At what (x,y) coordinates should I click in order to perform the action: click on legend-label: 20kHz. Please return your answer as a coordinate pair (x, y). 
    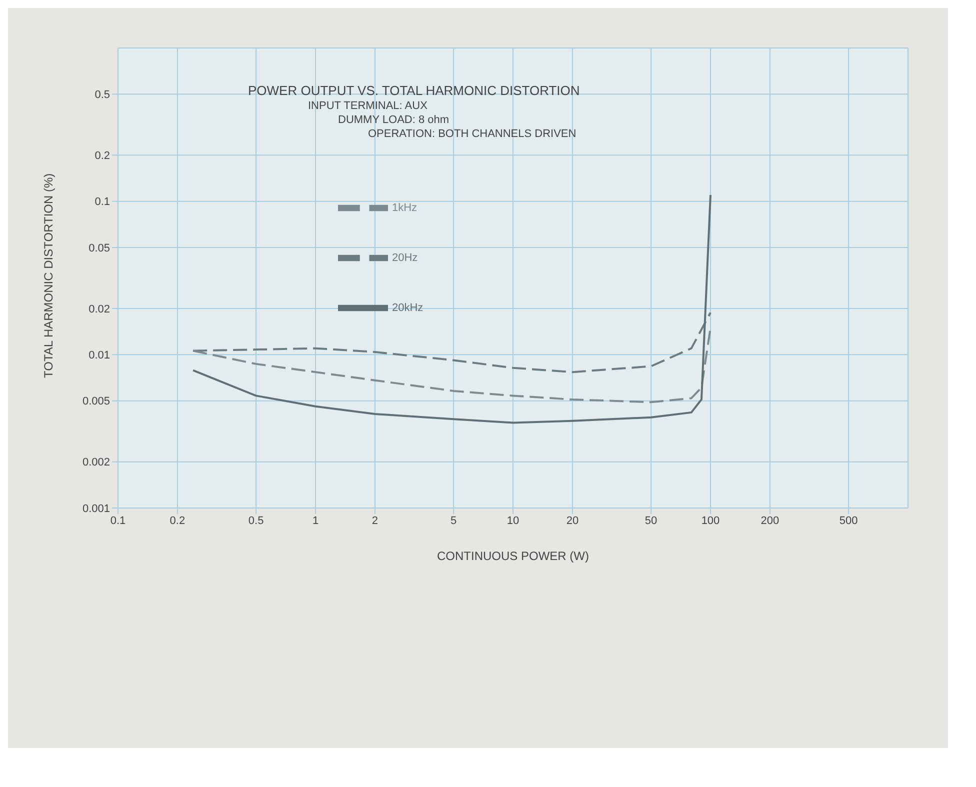
    Looking at the image, I should click on (408, 308).